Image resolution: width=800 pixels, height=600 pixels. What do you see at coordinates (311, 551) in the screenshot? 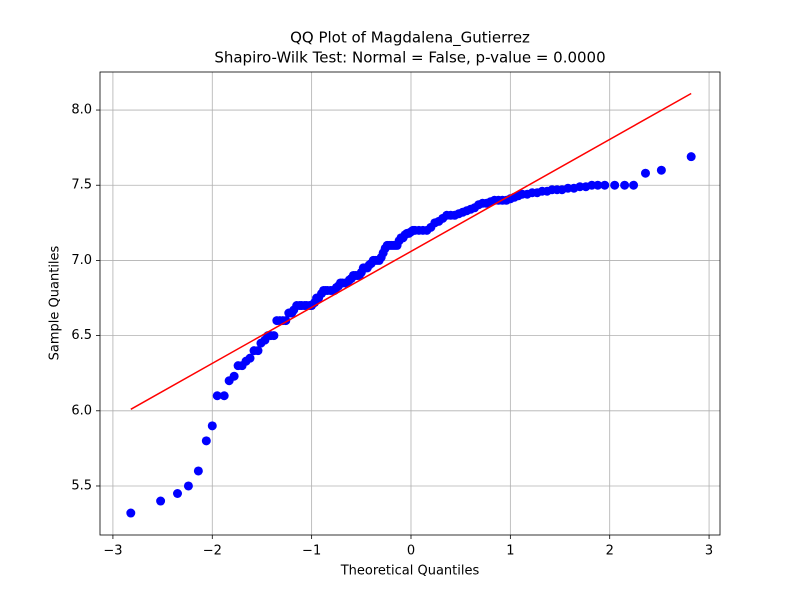
I see `x-tick-label: −1` at bounding box center [311, 551].